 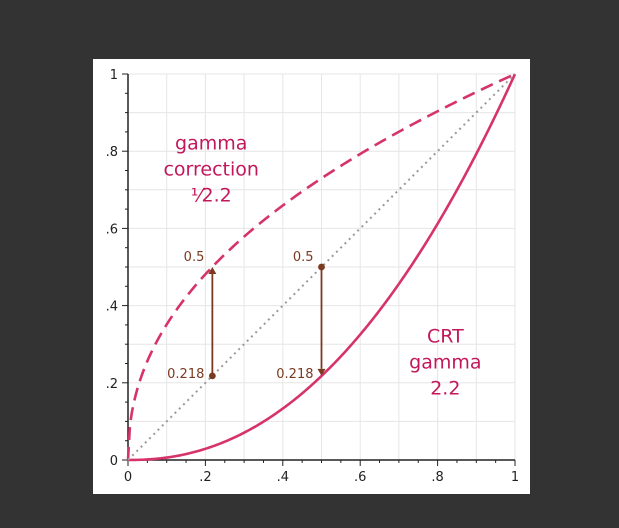 What do you see at coordinates (445, 336) in the screenshot?
I see `curve-label-line: CRT` at bounding box center [445, 336].